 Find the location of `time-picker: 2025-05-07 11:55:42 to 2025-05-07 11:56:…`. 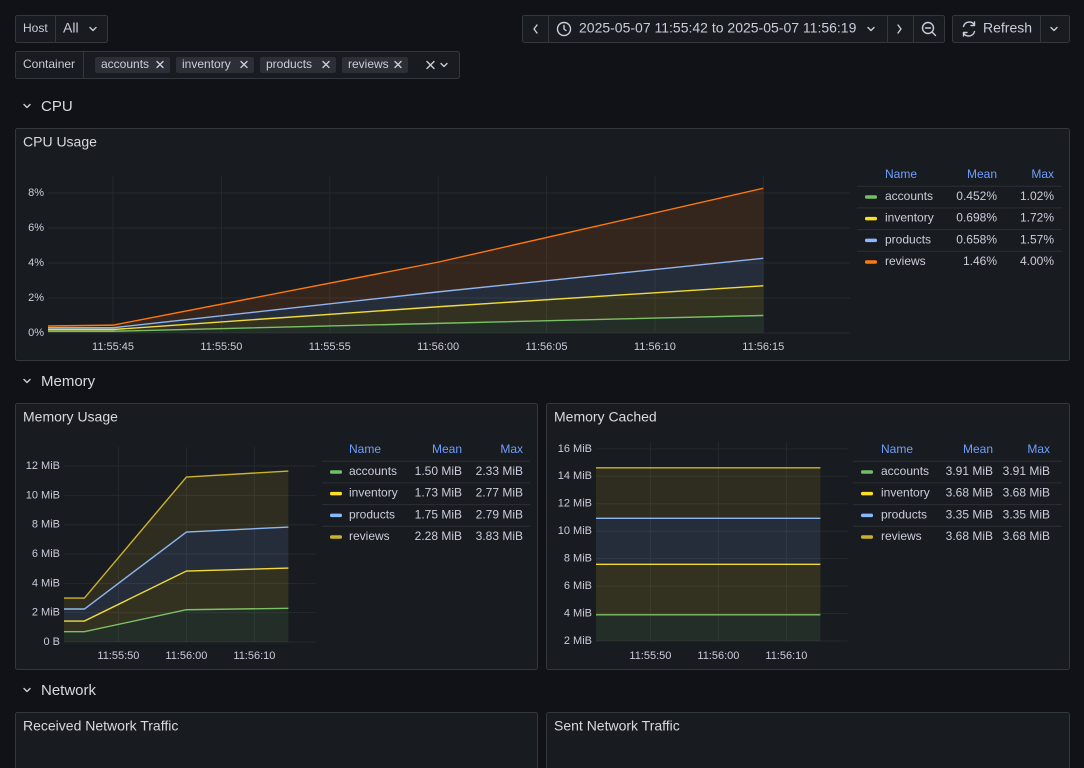

time-picker: 2025-05-07 11:55:42 to 2025-05-07 11:56:… is located at coordinates (733, 29).